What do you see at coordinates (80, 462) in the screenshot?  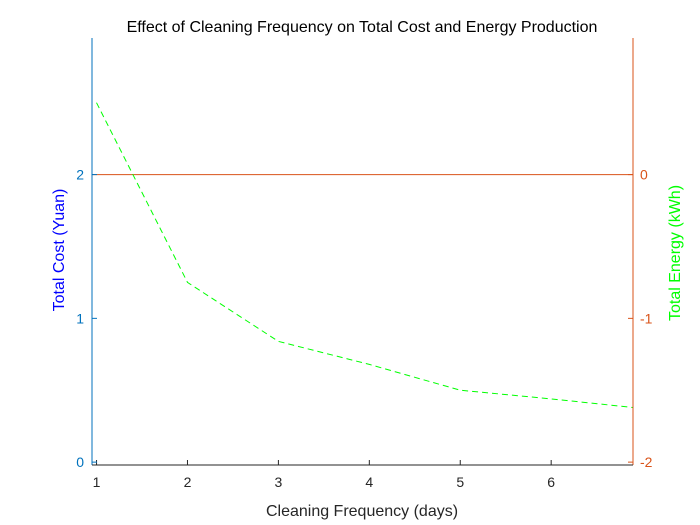 I see `left-y-tick-label: 0` at bounding box center [80, 462].